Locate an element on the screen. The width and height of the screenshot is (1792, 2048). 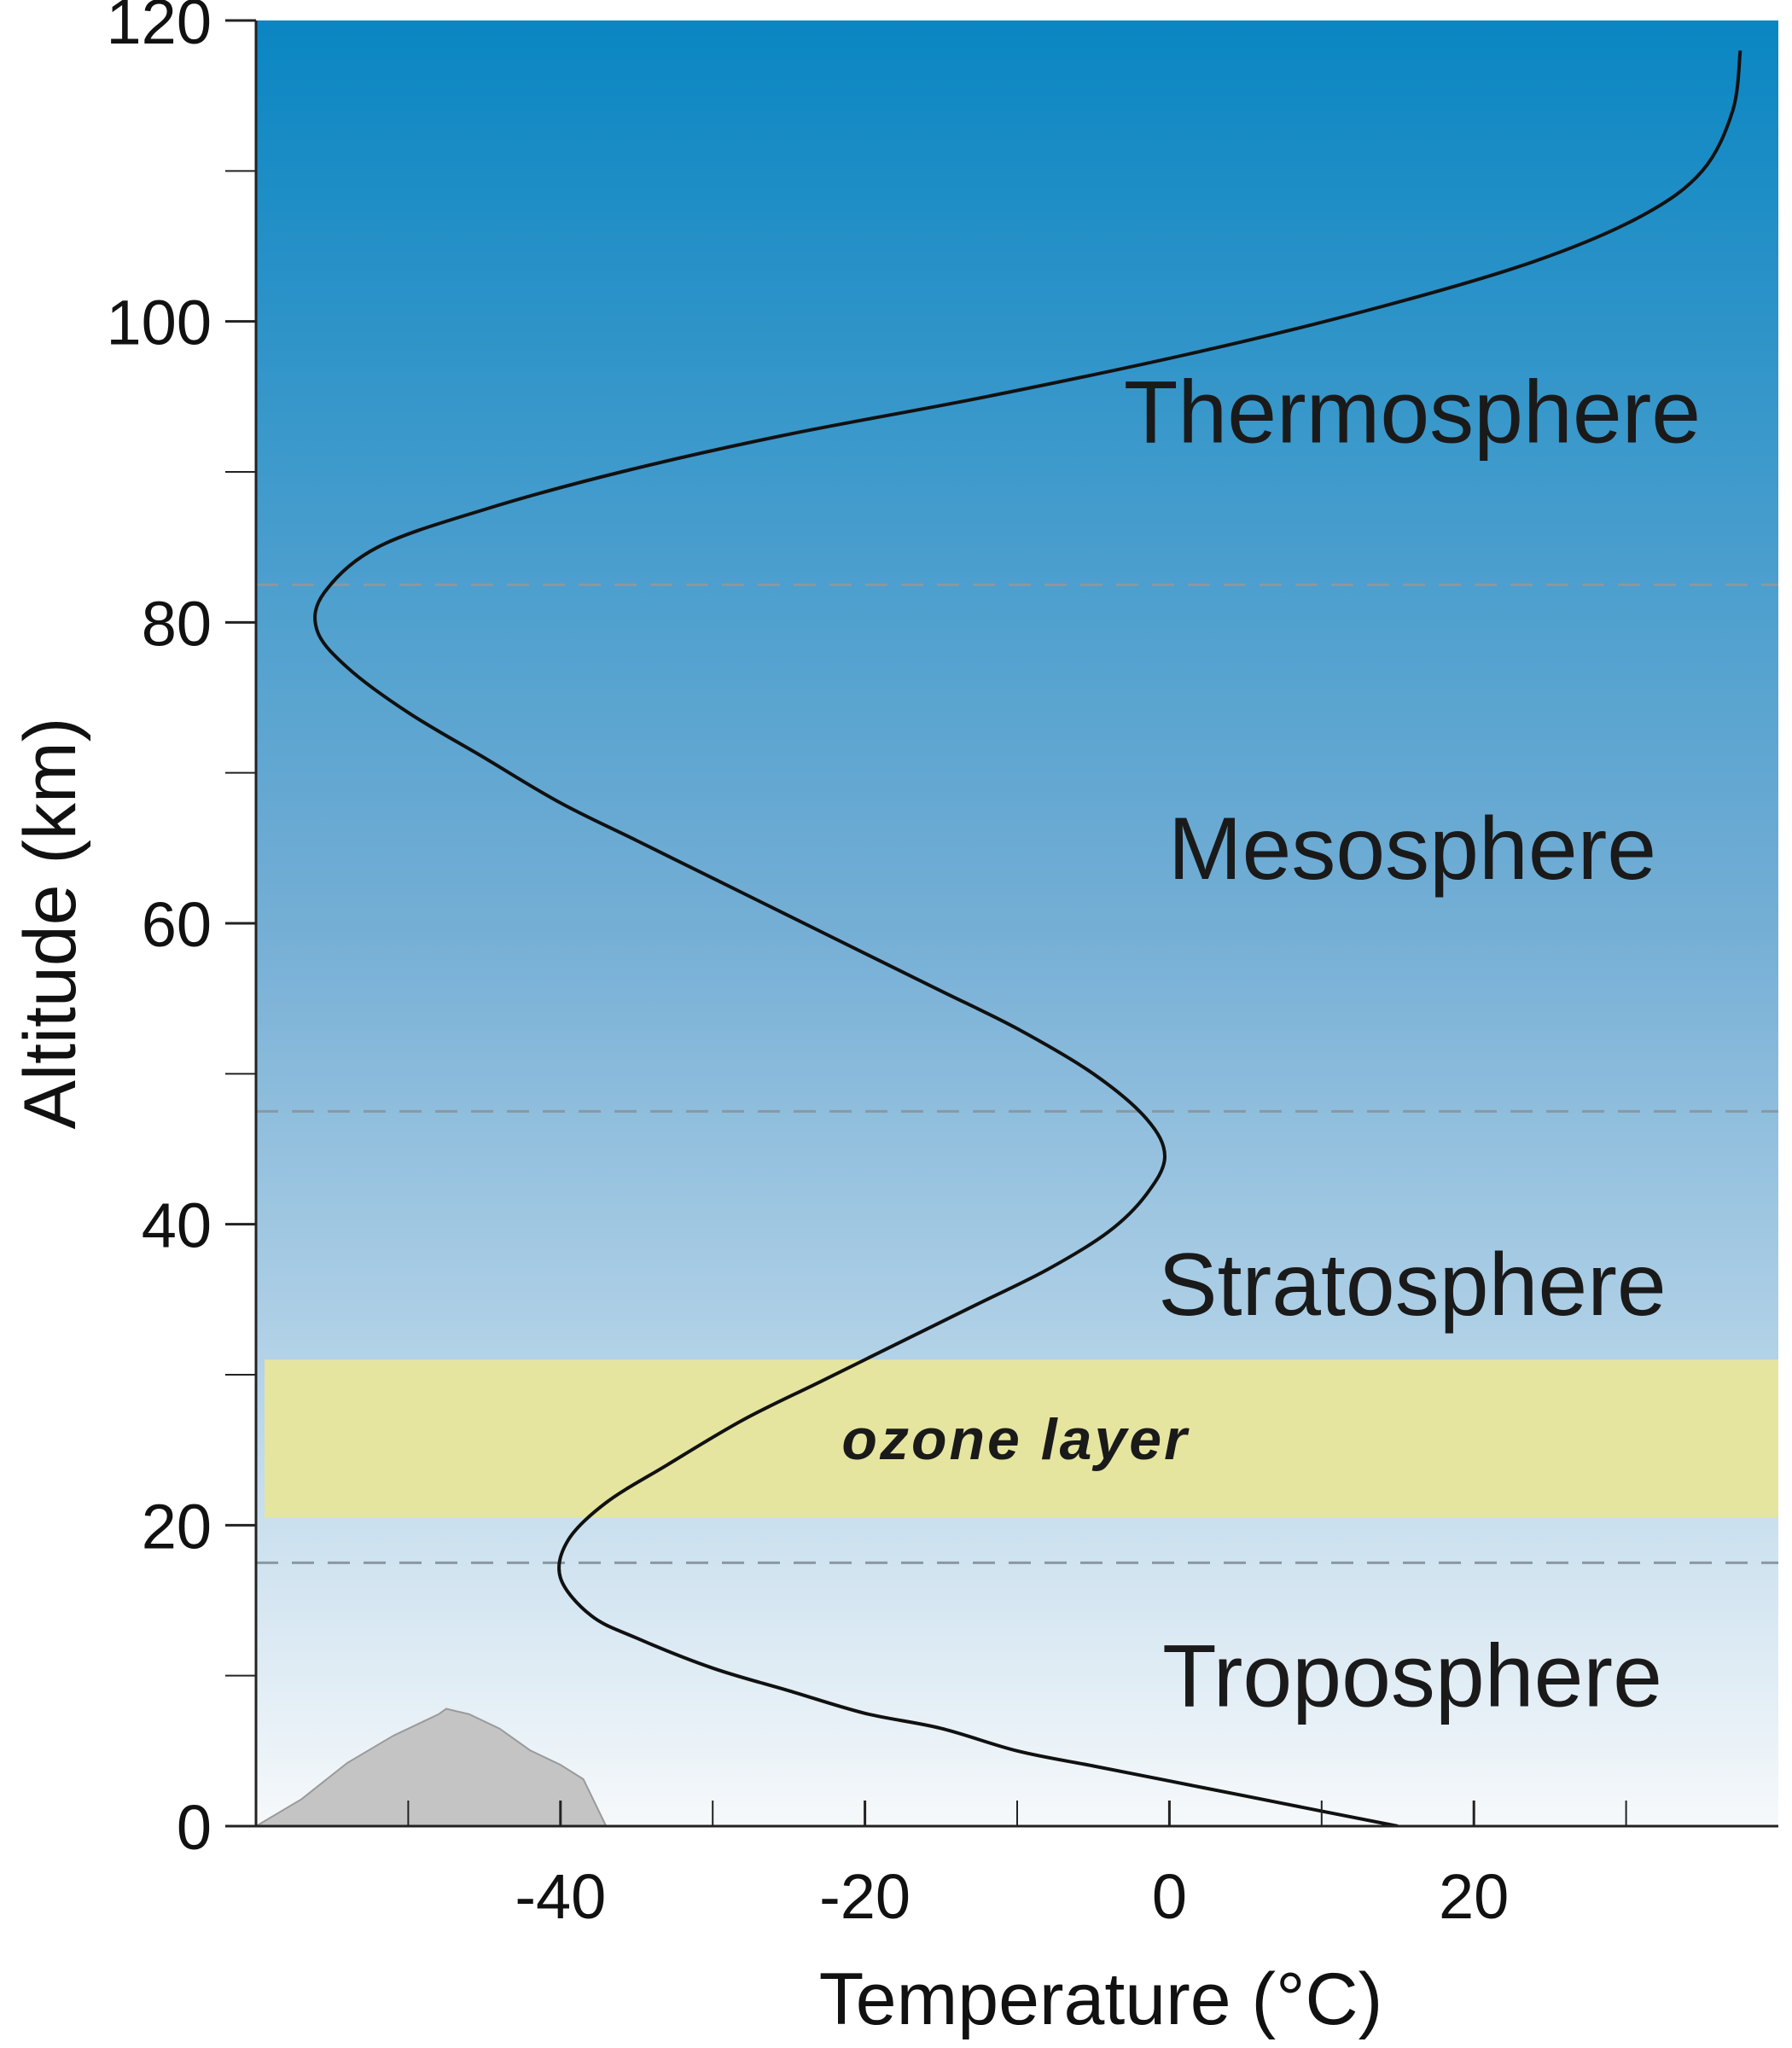
layer-label-troposphere: Troposphere is located at coordinates (1412, 1676).